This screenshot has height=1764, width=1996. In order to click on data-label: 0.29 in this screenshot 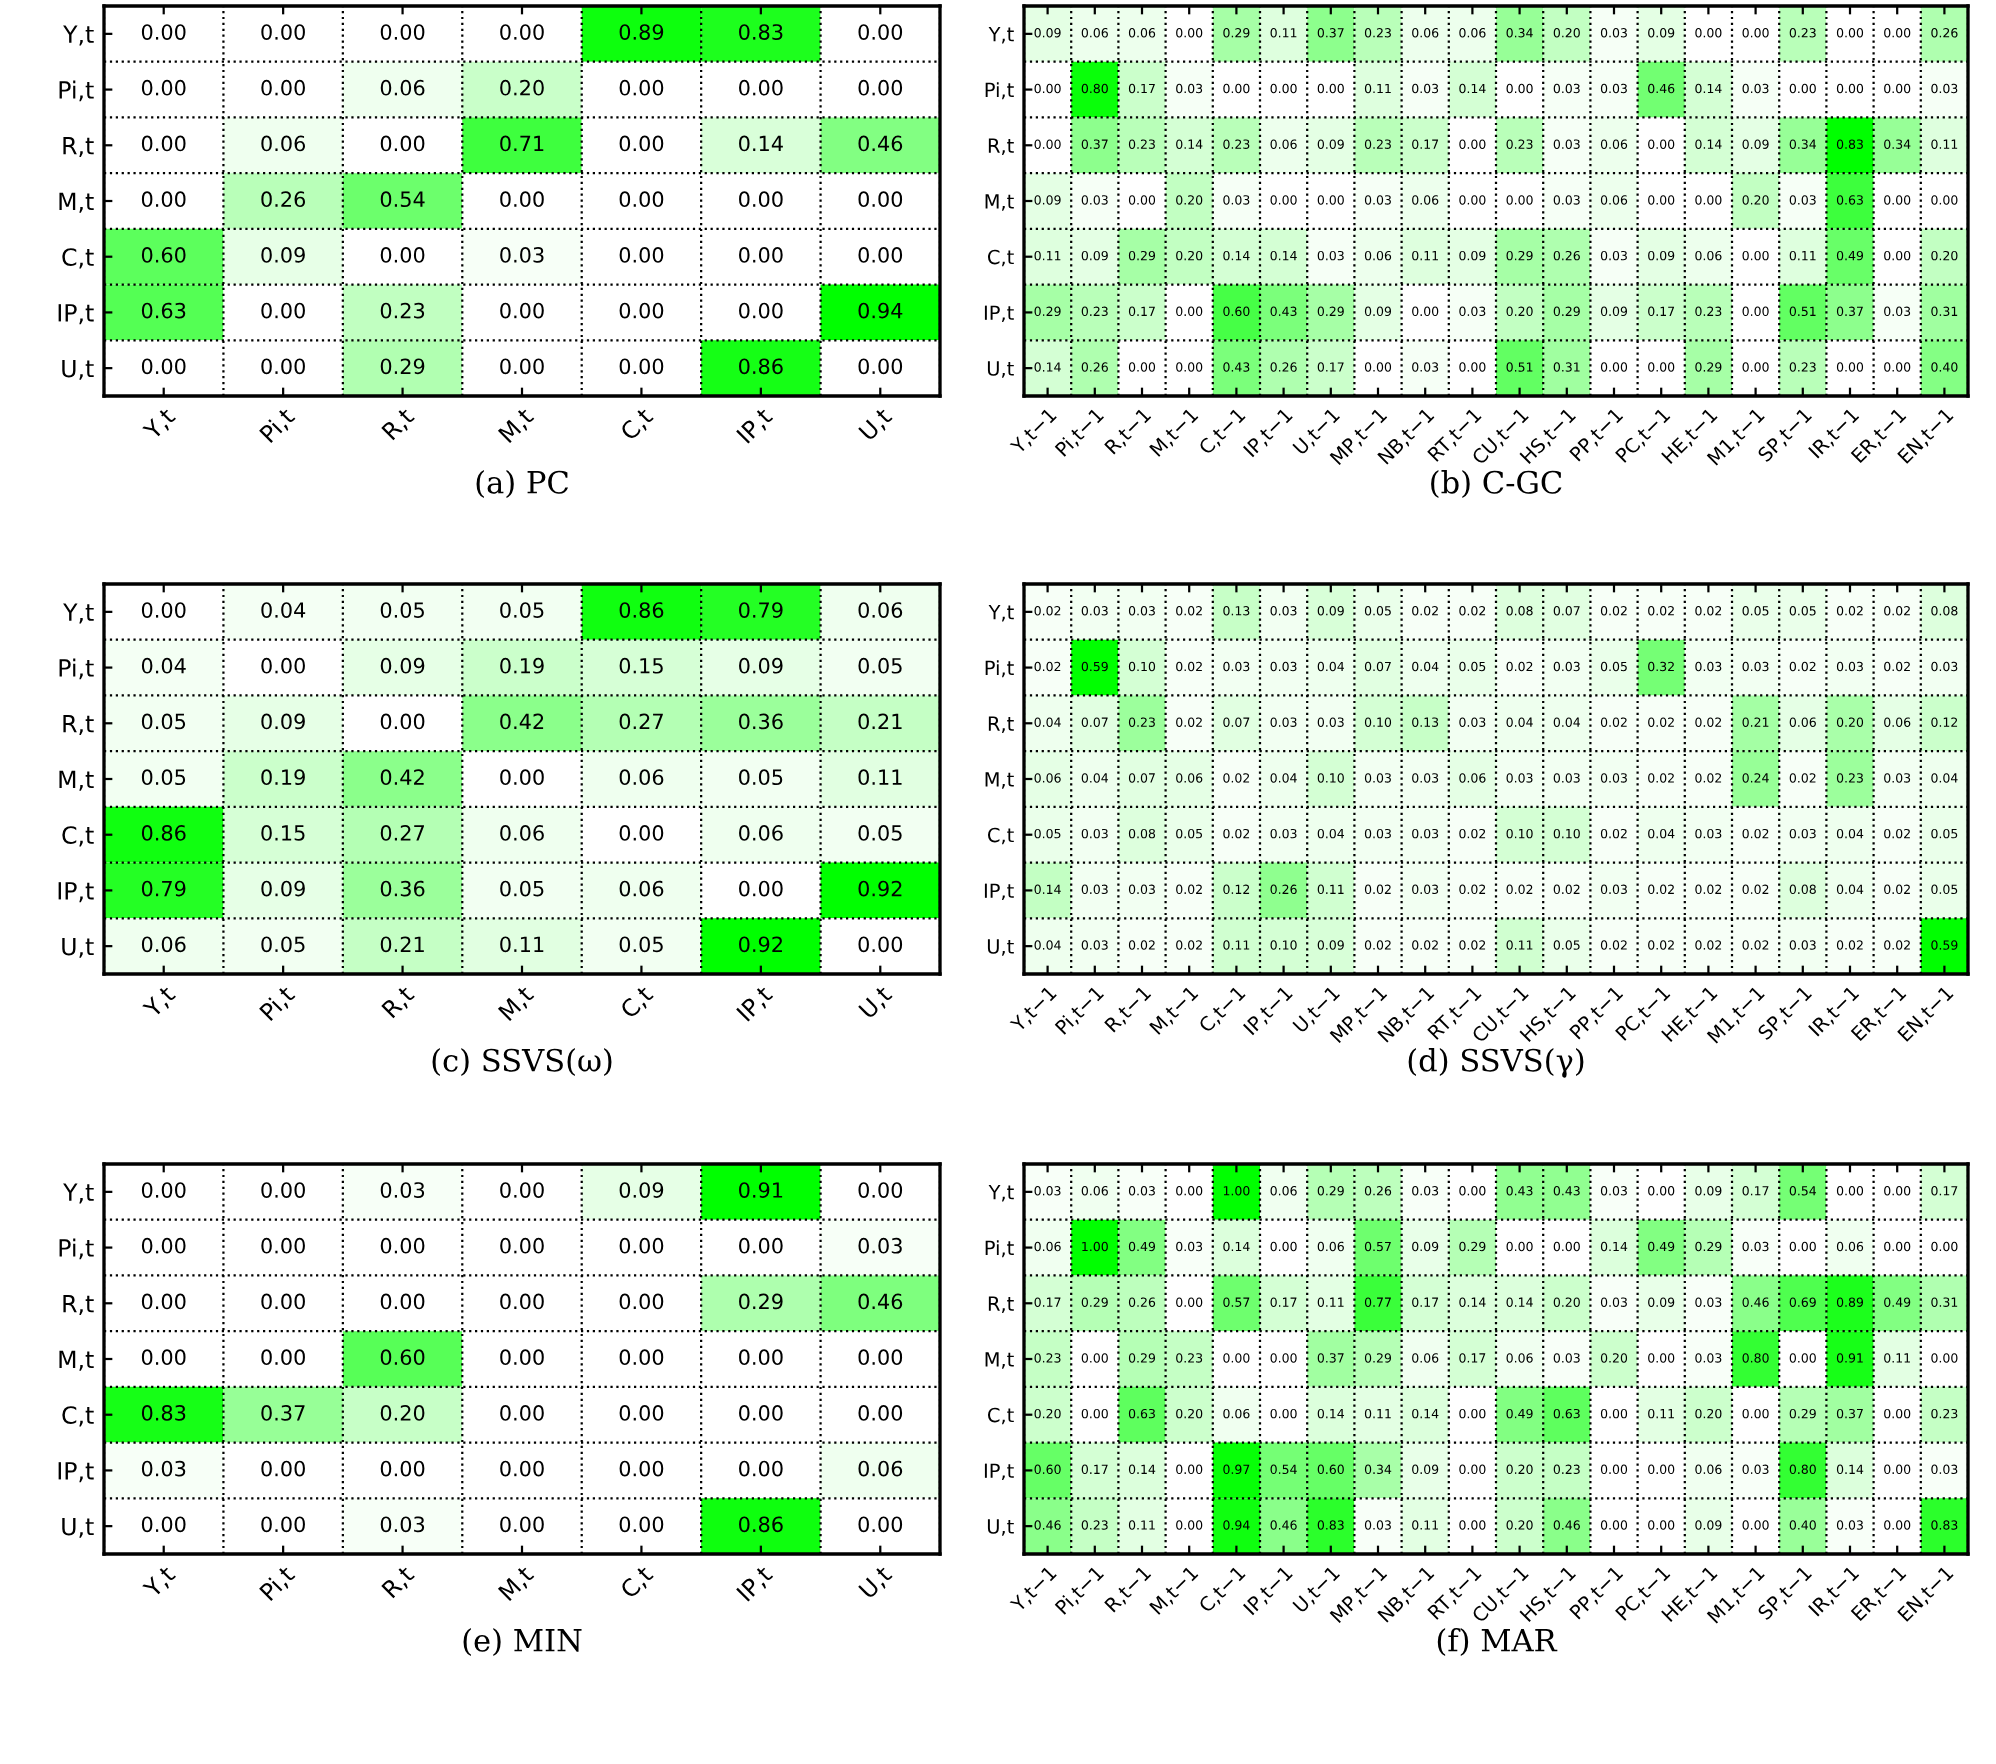, I will do `click(761, 1301)`.